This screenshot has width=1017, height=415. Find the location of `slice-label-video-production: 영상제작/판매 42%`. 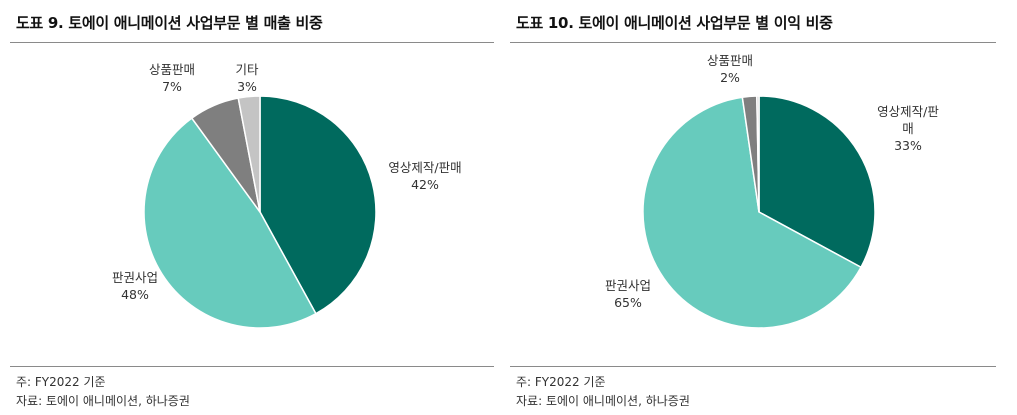

slice-label-video-production: 영상제작/판매 42% is located at coordinates (424, 176).